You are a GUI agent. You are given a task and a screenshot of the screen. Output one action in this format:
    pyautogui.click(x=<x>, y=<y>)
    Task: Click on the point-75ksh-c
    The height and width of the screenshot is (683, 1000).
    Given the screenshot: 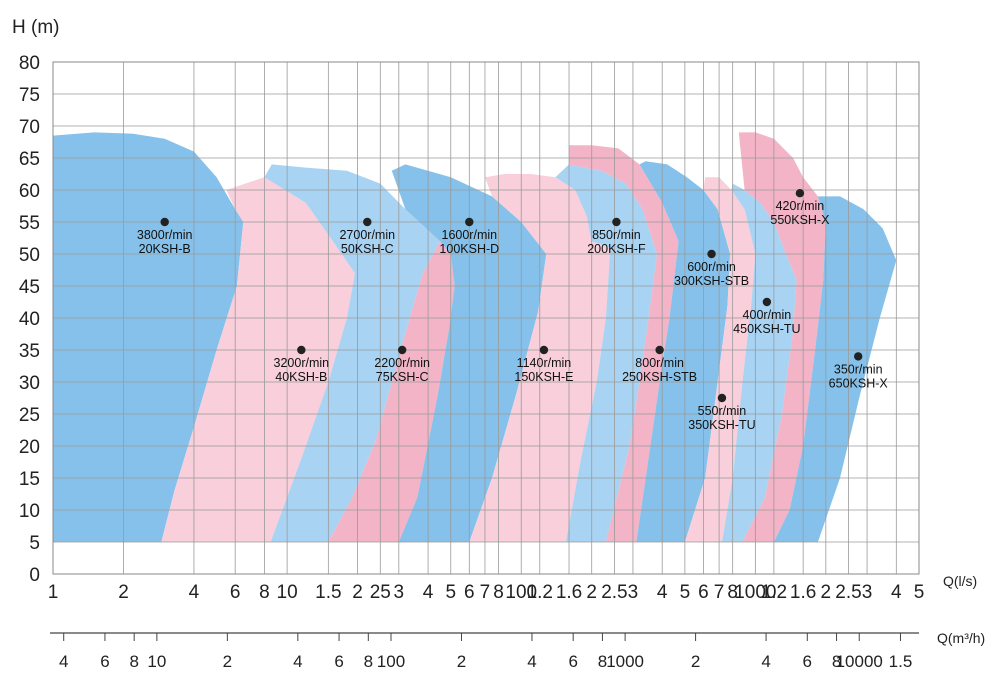 What is the action you would take?
    pyautogui.click(x=402, y=350)
    